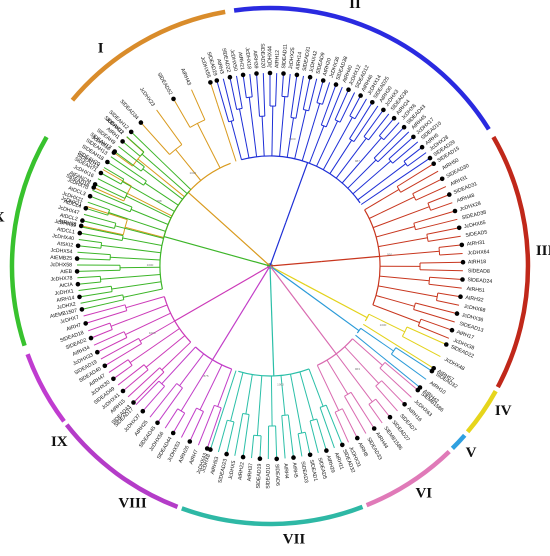 This screenshot has height=556, width=550. What do you see at coordinates (225, 60) in the screenshot?
I see `leaf-label: SlDEAD22` at bounding box center [225, 60].